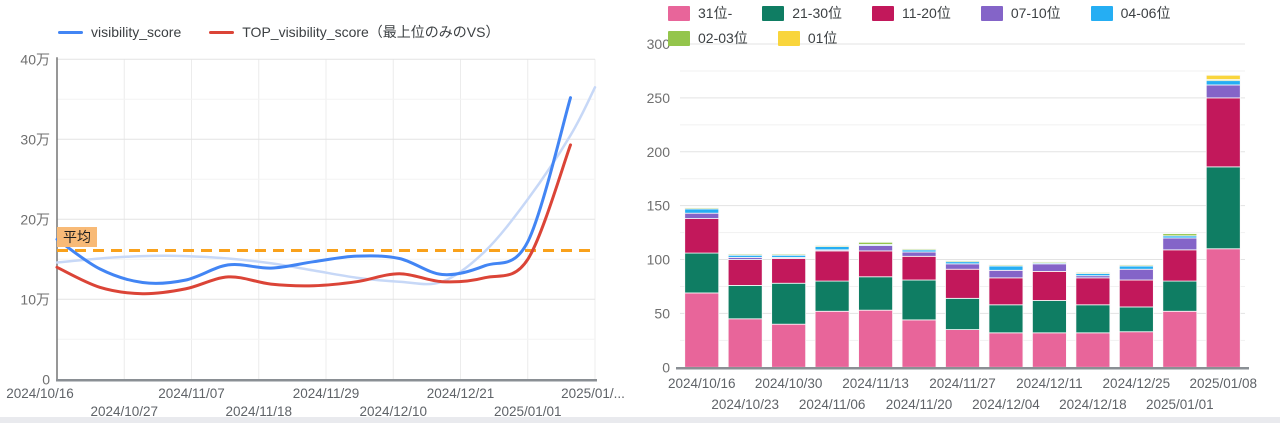  I want to click on x-axis-tick-label: 2024/10/30, so click(789, 383).